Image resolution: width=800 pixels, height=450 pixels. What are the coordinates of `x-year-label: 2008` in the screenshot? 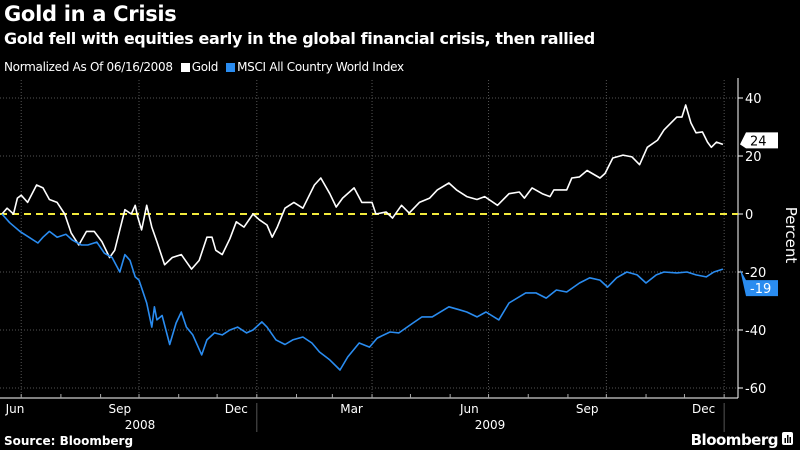 It's located at (140, 425).